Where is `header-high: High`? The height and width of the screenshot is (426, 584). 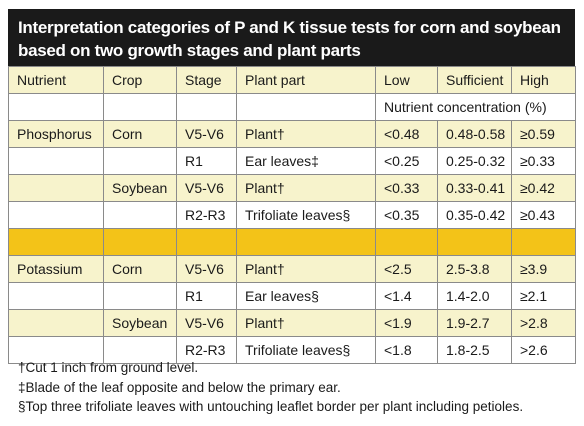
header-high: High is located at coordinates (543, 80).